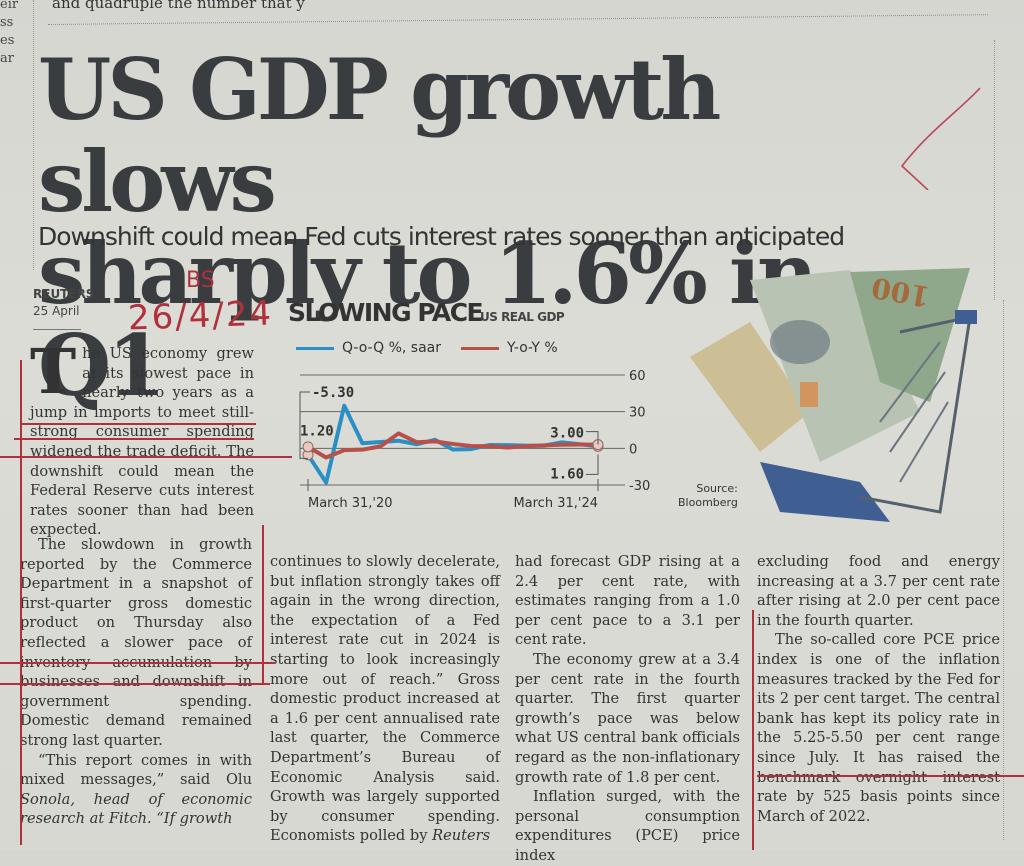 The width and height of the screenshot is (1024, 866). I want to click on data-label: -5.30, so click(333, 393).